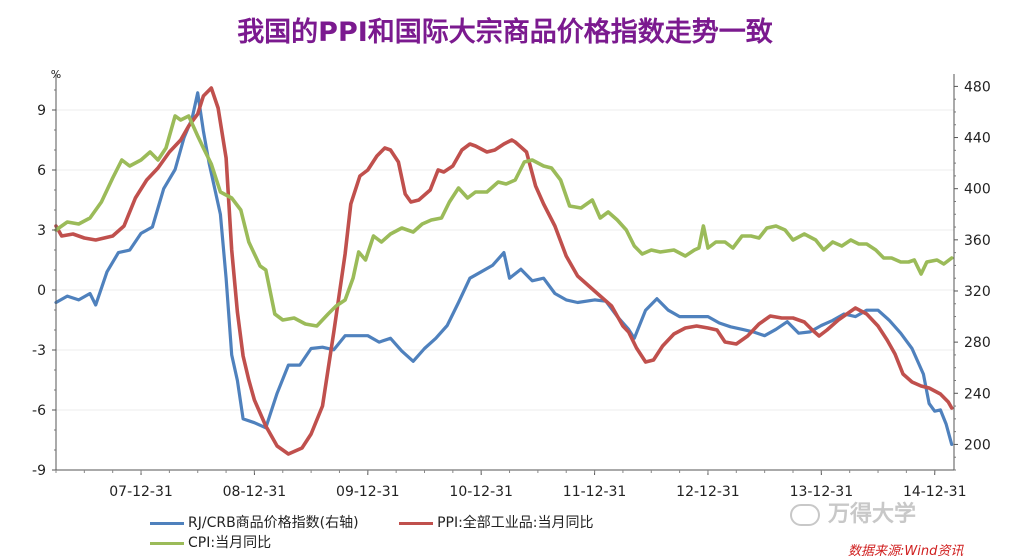 The image size is (1010, 560). What do you see at coordinates (977, 87) in the screenshot?
I see `right-axis-tick-label: 480` at bounding box center [977, 87].